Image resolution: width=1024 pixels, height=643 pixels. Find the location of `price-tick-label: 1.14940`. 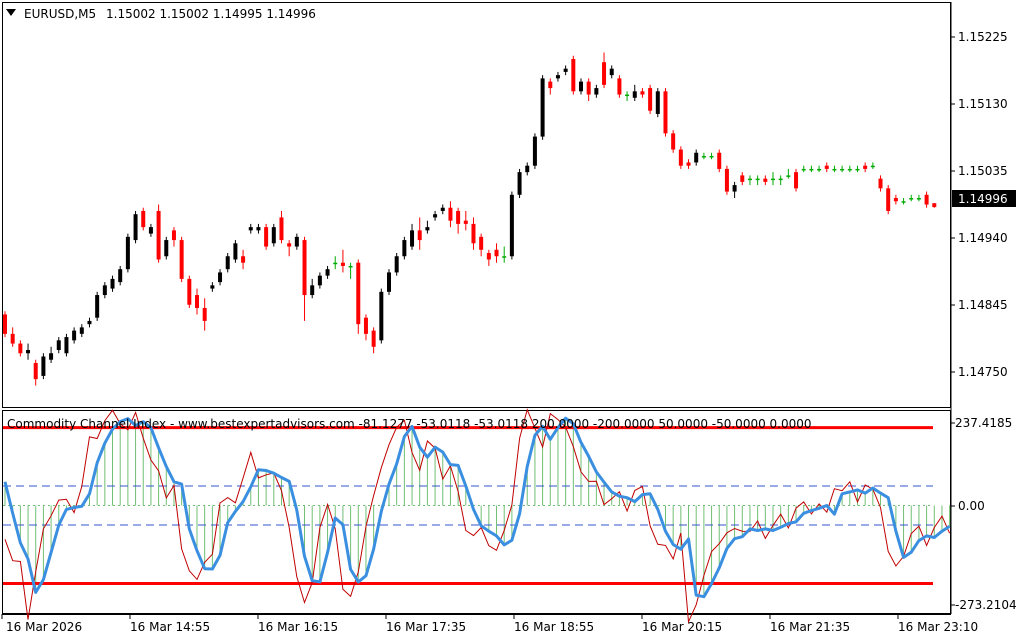

price-tick-label: 1.14940 is located at coordinates (983, 238).